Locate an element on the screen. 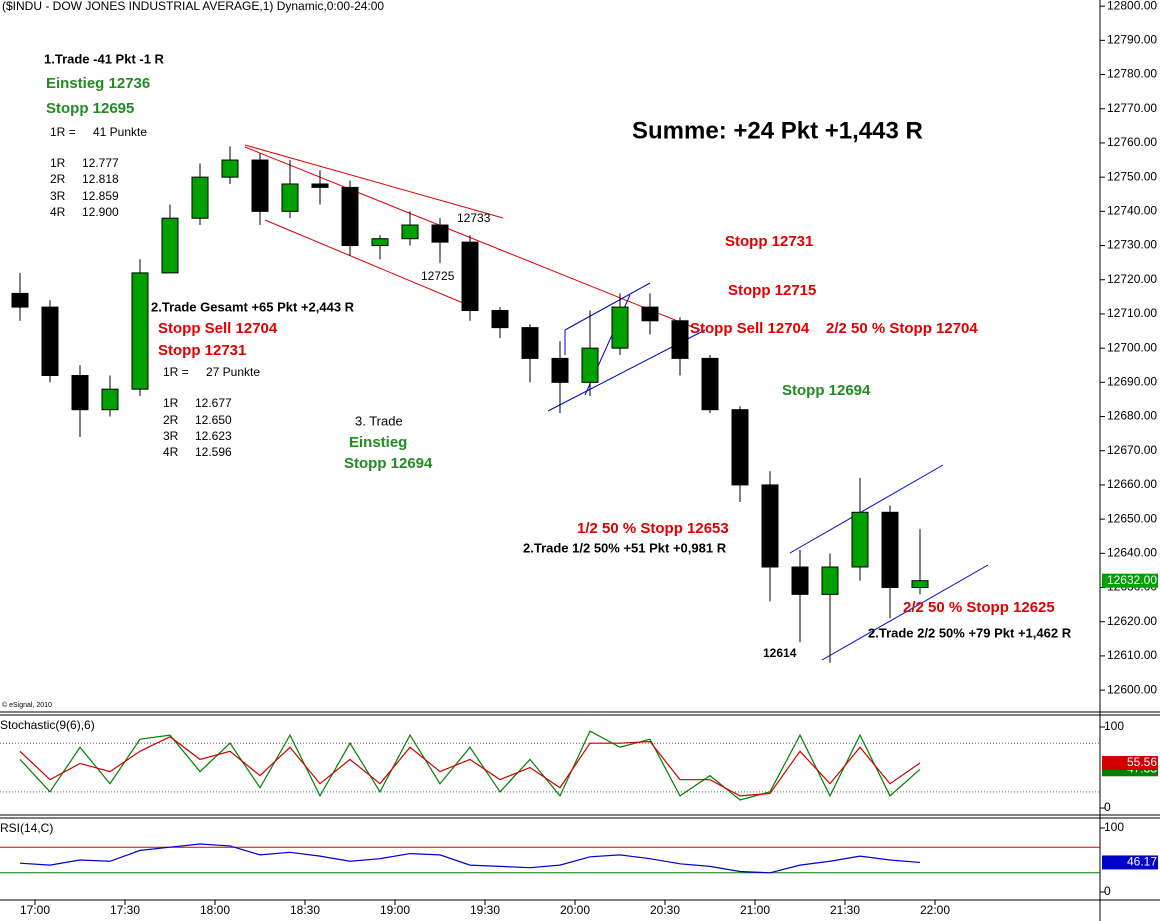 This screenshot has height=921, width=1160. annotation: Stopp 12695 is located at coordinates (90, 108).